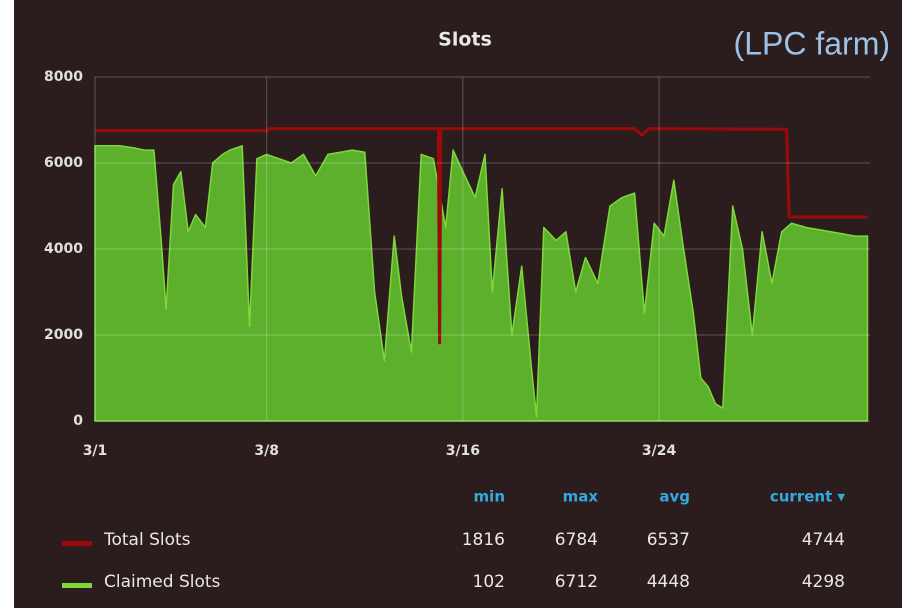  I want to click on y-tick-label: 8000, so click(63, 77).